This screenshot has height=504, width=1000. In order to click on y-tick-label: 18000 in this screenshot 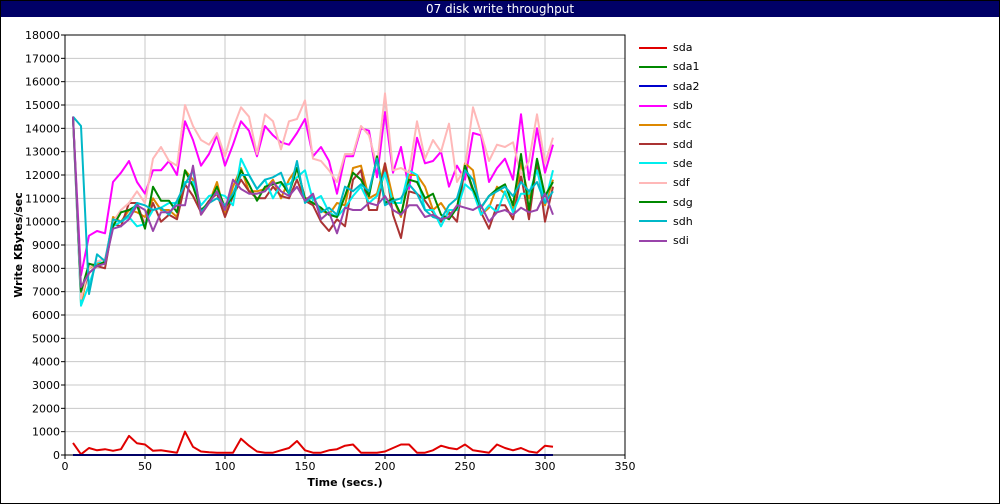, I will do `click(42, 35)`.